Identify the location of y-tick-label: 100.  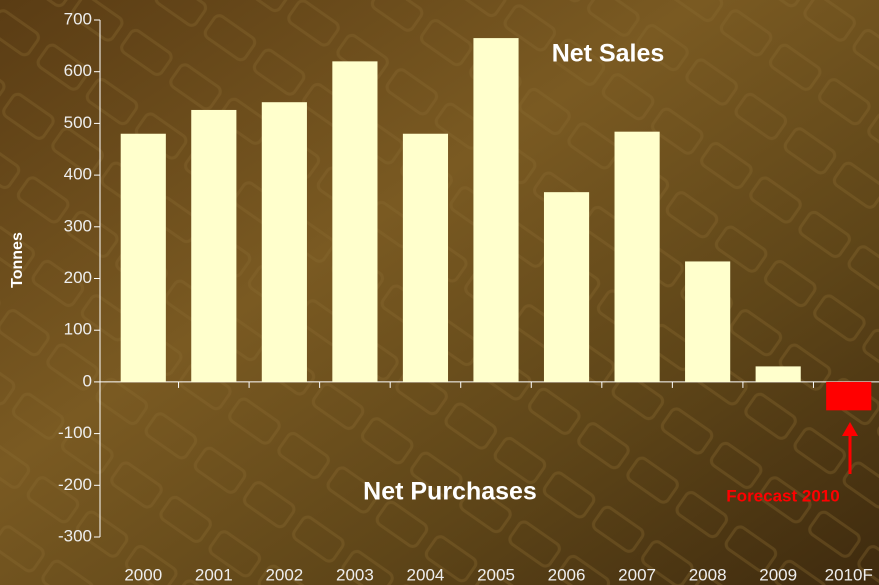
(78, 329).